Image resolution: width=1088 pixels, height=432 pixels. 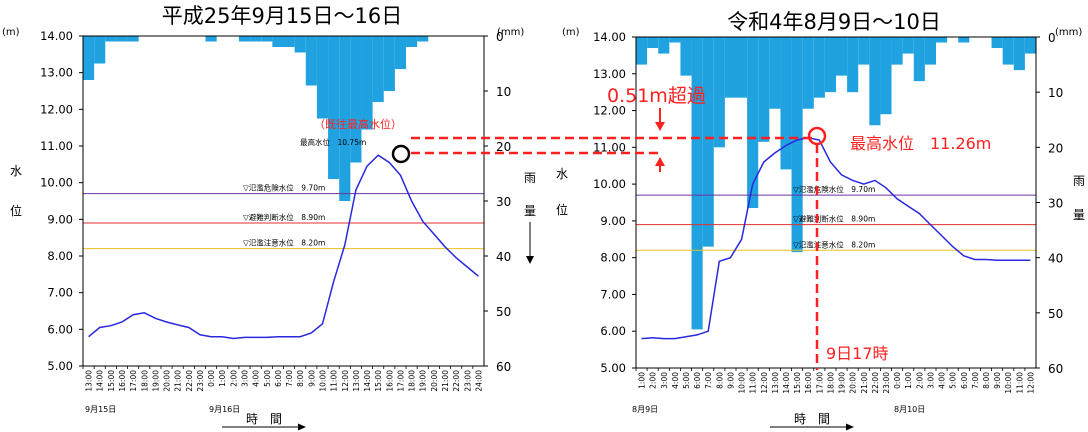 What do you see at coordinates (562, 174) in the screenshot?
I see `chart-right-water-label-1: 水` at bounding box center [562, 174].